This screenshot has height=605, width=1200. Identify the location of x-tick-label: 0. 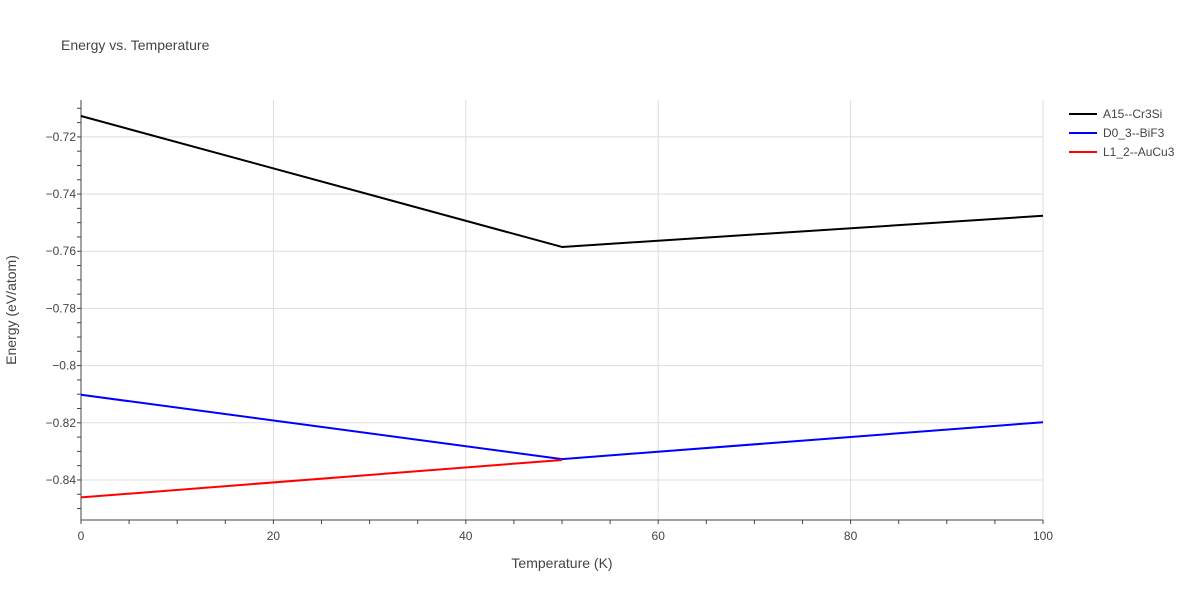
(81, 536).